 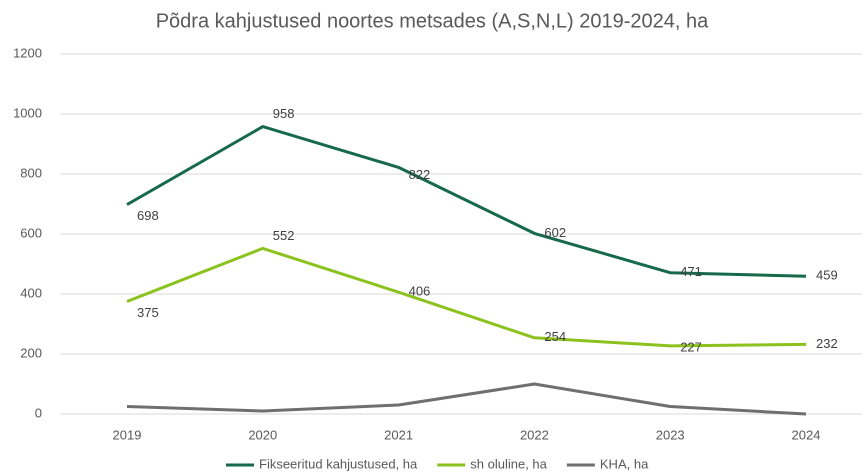 I want to click on y-tick-label: 600, so click(x=31, y=232).